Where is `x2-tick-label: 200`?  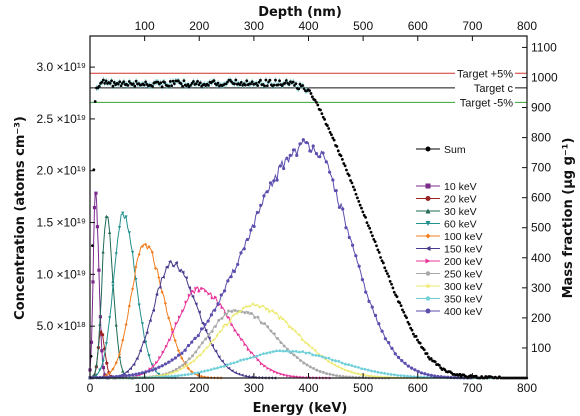
x2-tick-label: 200 is located at coordinates (199, 26).